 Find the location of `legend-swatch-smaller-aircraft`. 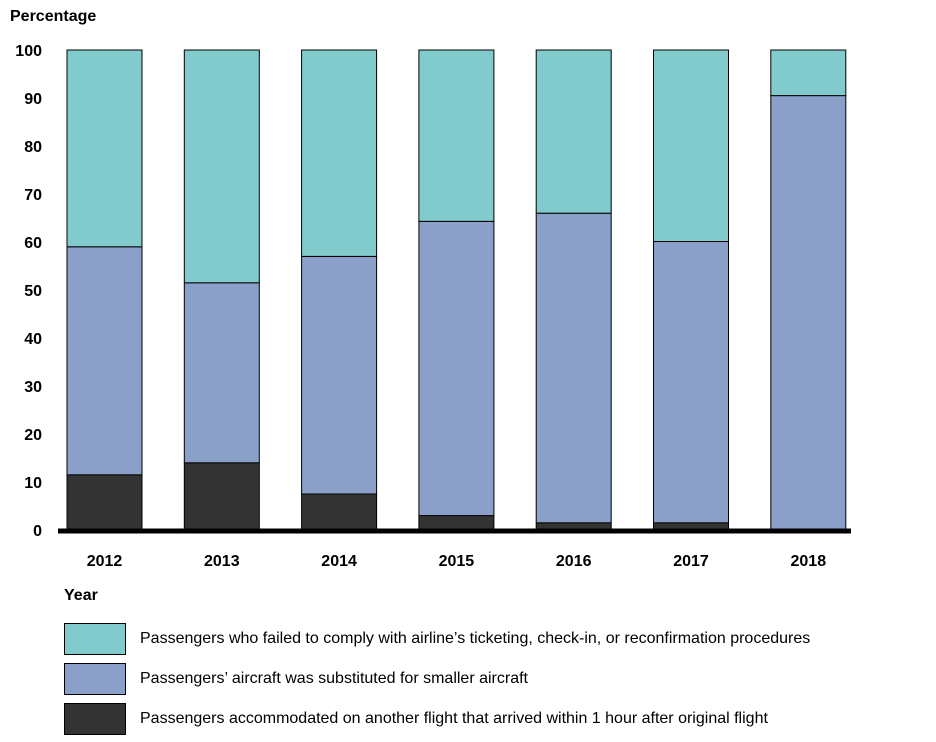

legend-swatch-smaller-aircraft is located at coordinates (95, 679).